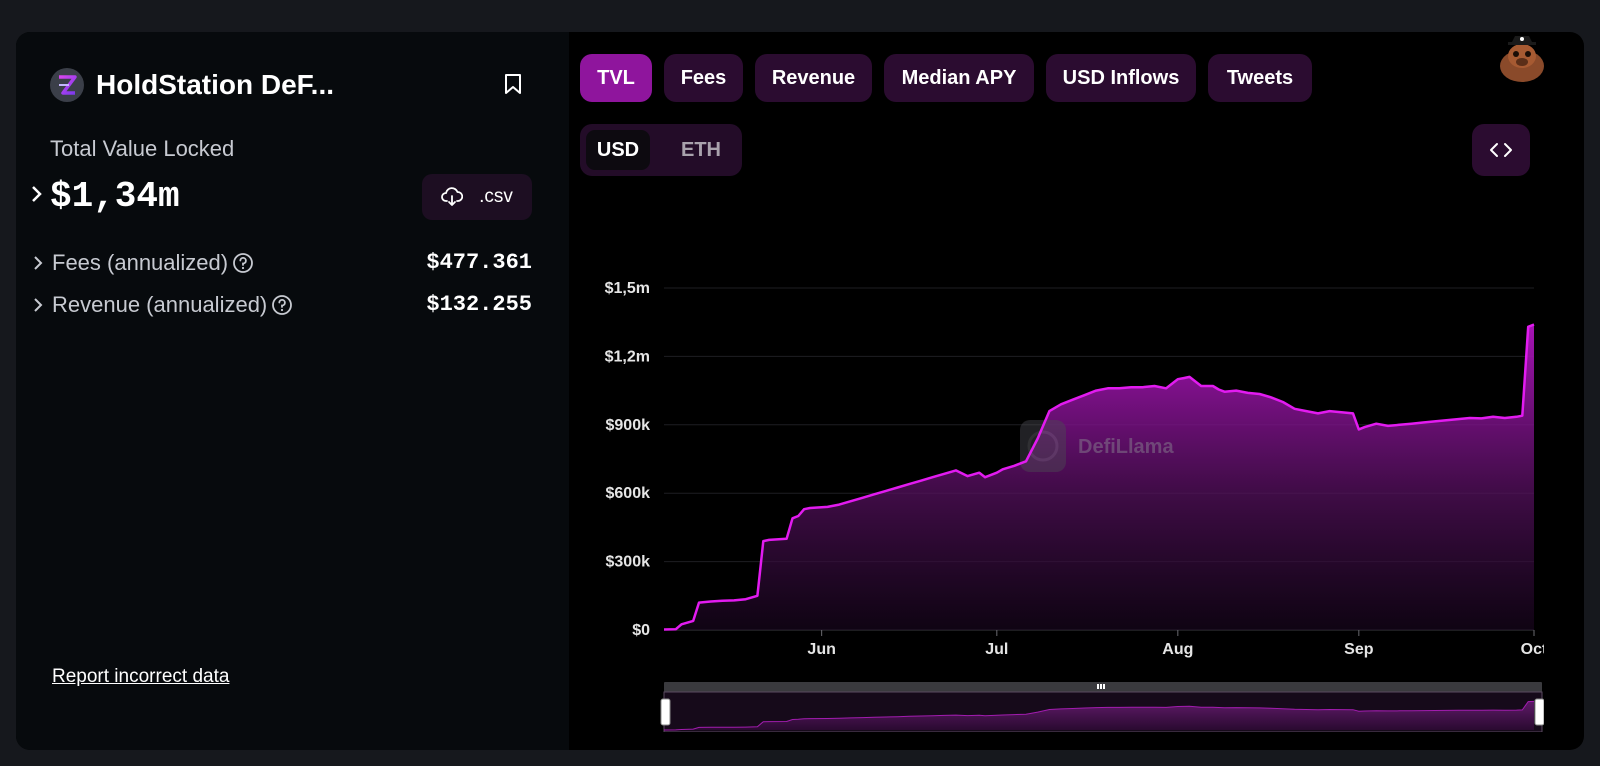 The height and width of the screenshot is (766, 1600). I want to click on x-tick-label: Jul, so click(996, 649).